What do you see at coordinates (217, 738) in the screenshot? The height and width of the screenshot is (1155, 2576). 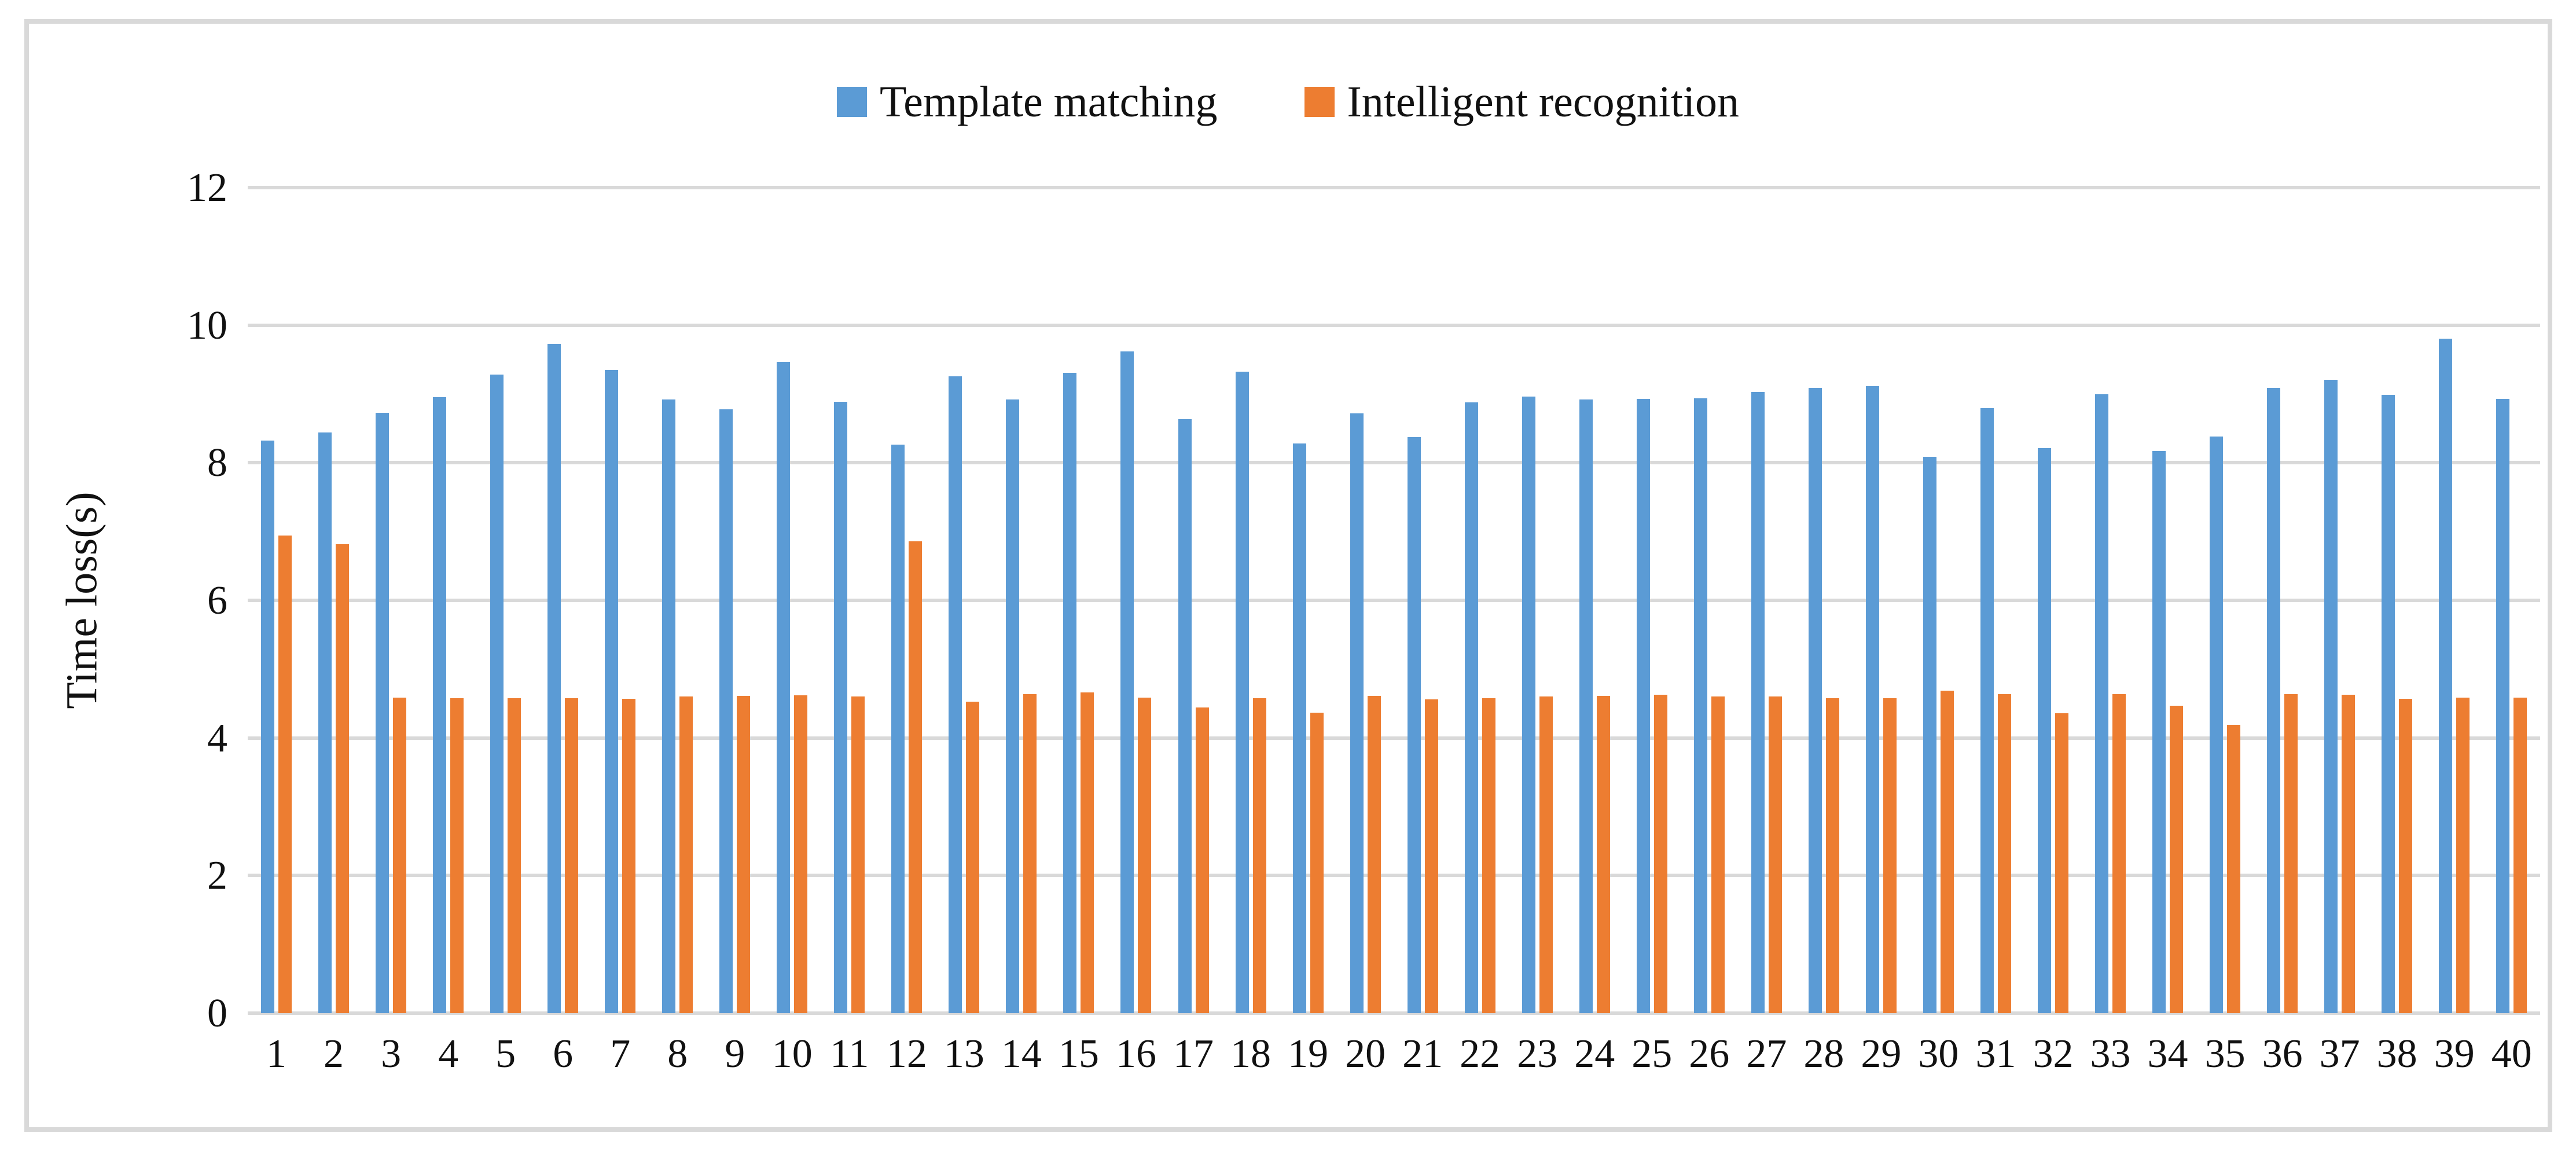 I see `y-tick-label-4: 4` at bounding box center [217, 738].